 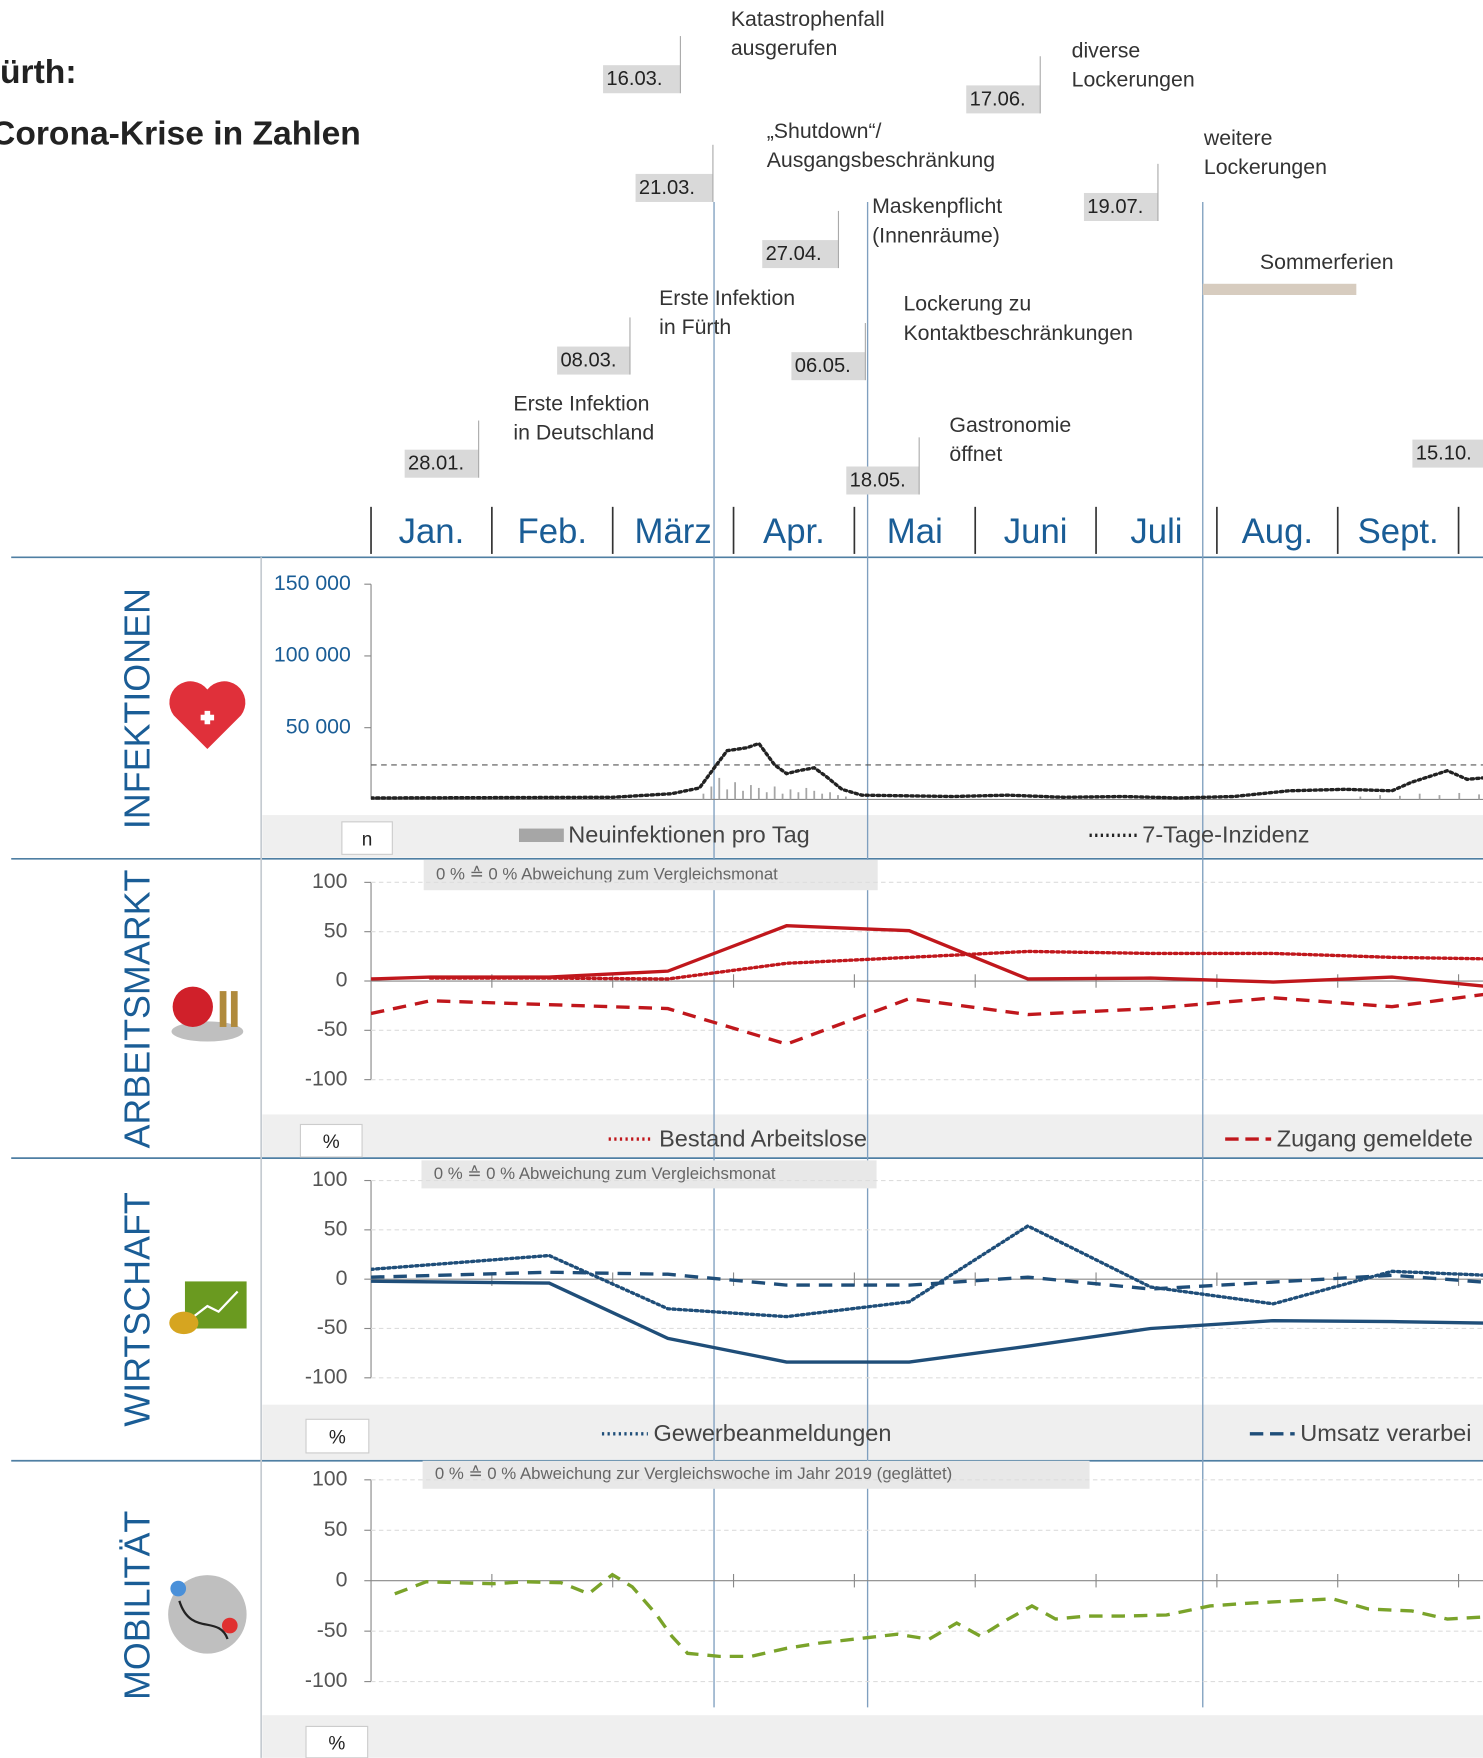 I want to click on legend-label: 7-Tage-Inzidenz, so click(x=1225, y=835).